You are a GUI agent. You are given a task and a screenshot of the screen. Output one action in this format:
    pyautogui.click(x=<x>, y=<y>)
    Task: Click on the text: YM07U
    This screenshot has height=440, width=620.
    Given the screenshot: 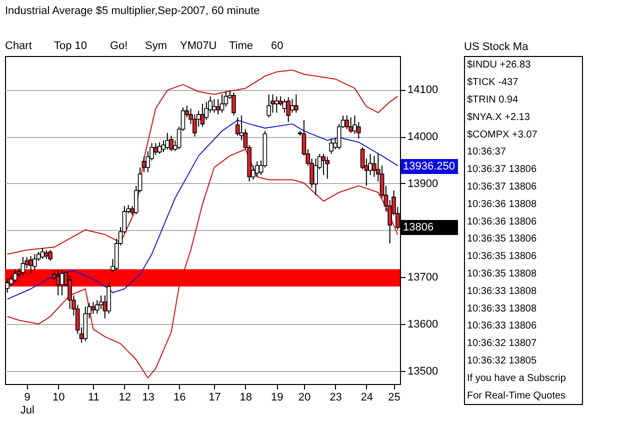 What is the action you would take?
    pyautogui.click(x=198, y=46)
    